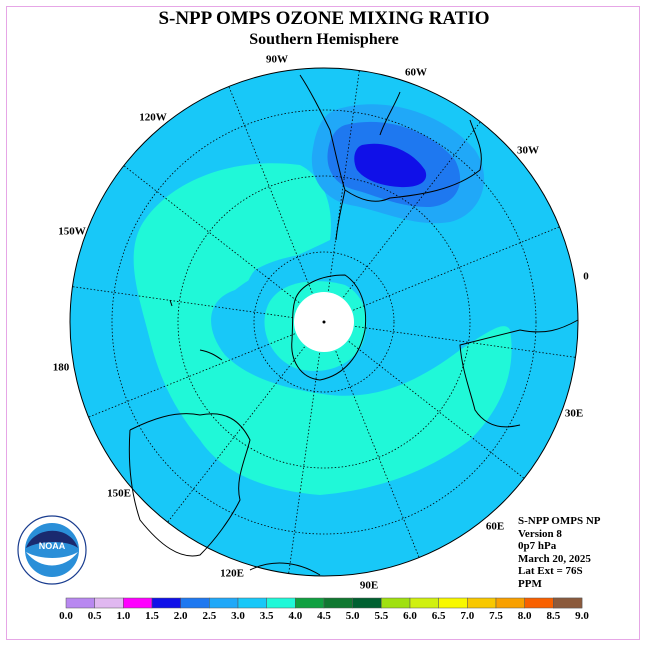 The height and width of the screenshot is (648, 648). Describe the element at coordinates (153, 118) in the screenshot. I see `longitude-label: 120W` at that location.